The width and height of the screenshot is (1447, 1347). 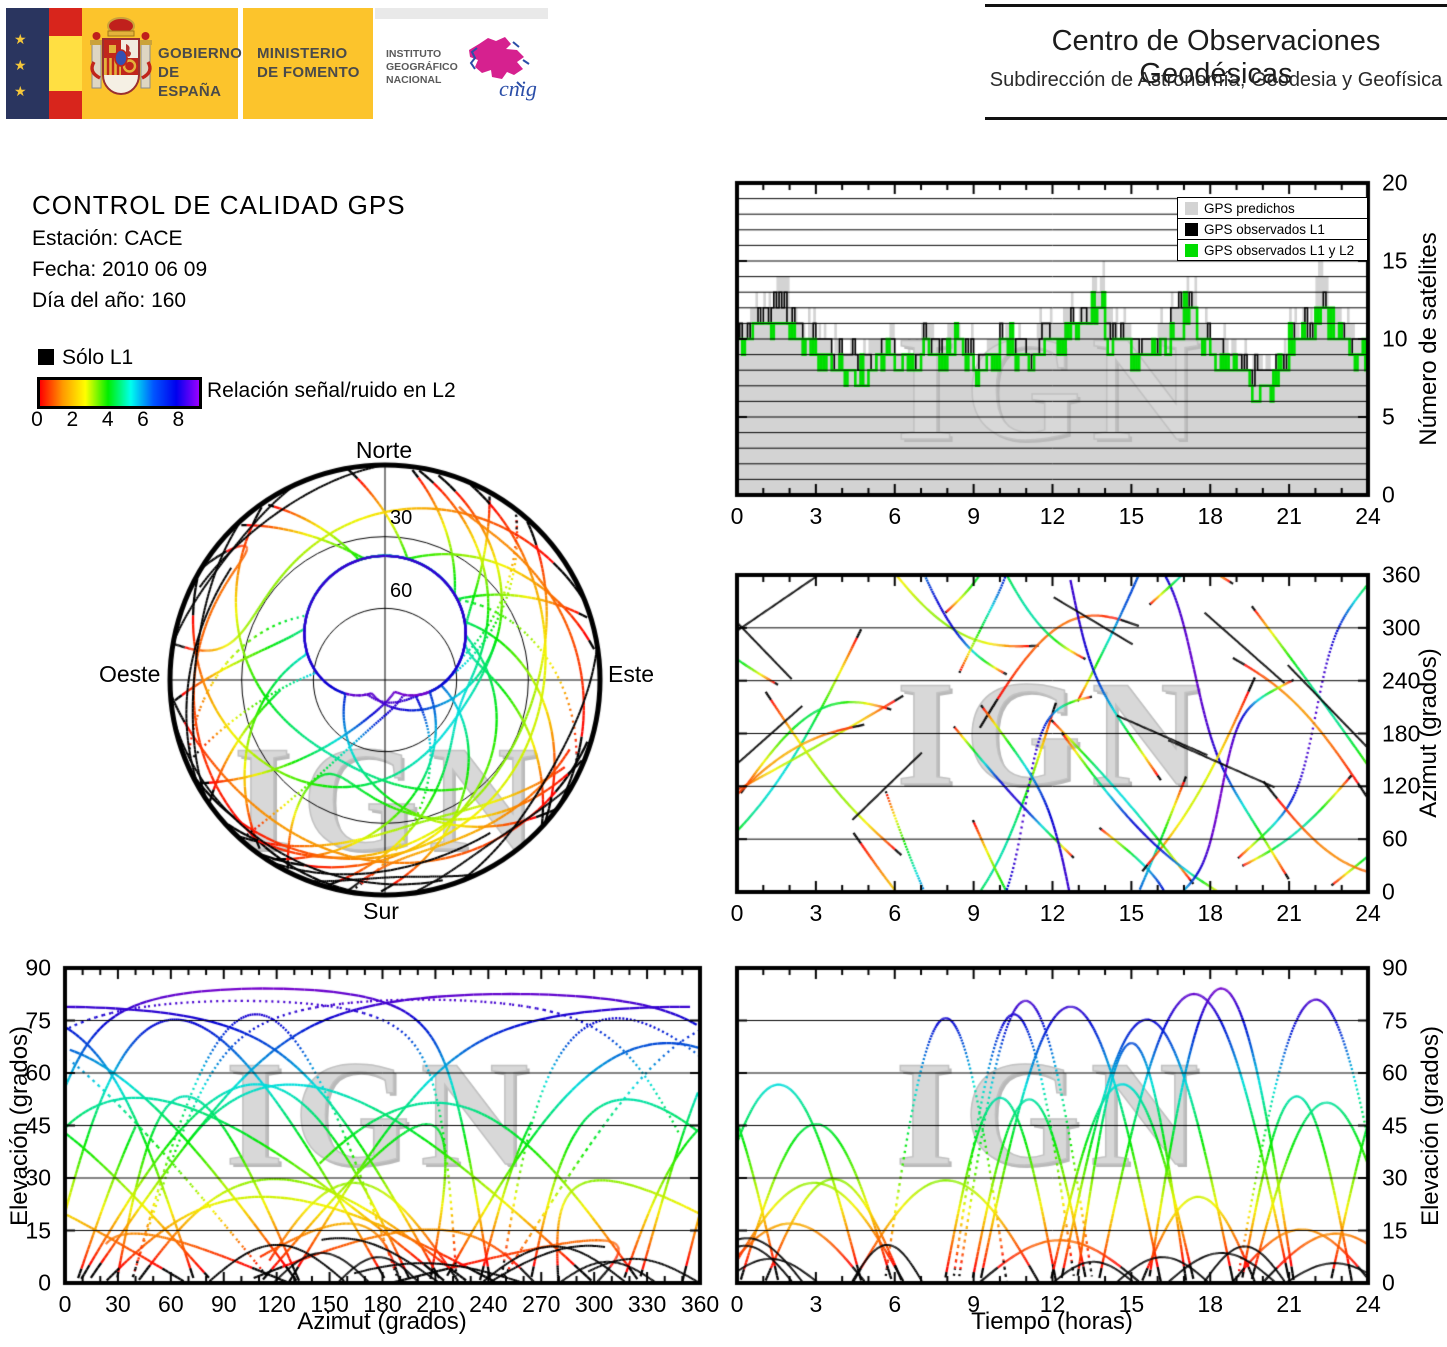 I want to click on header-rule-bottom, so click(x=1216, y=118).